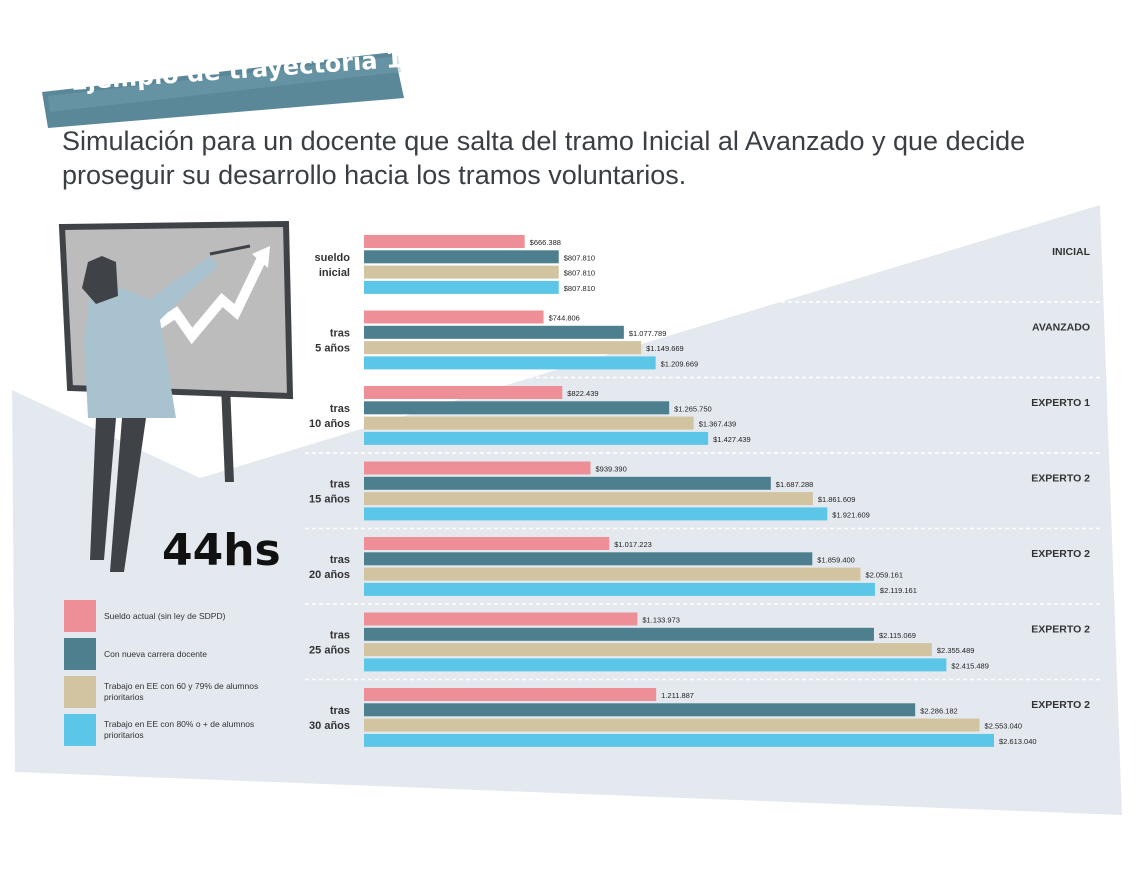  Describe the element at coordinates (332, 349) in the screenshot. I see `category-label: 5 años` at that location.